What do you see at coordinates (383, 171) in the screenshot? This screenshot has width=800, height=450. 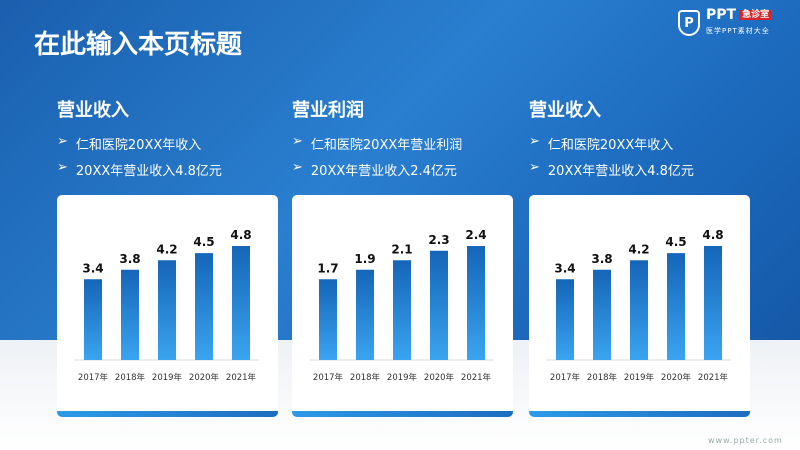 I see `bullet-text: 20XX年营业收入2.4亿元` at bounding box center [383, 171].